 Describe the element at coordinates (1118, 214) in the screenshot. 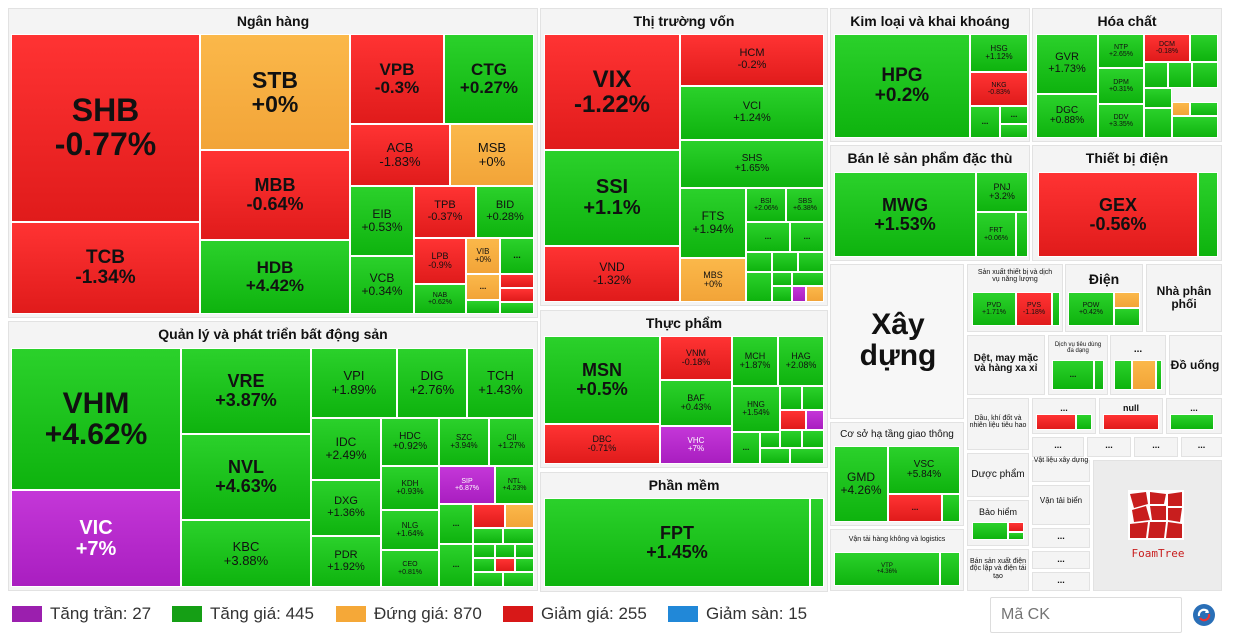

I see `tile-GEX: GEX -0.56%` at that location.